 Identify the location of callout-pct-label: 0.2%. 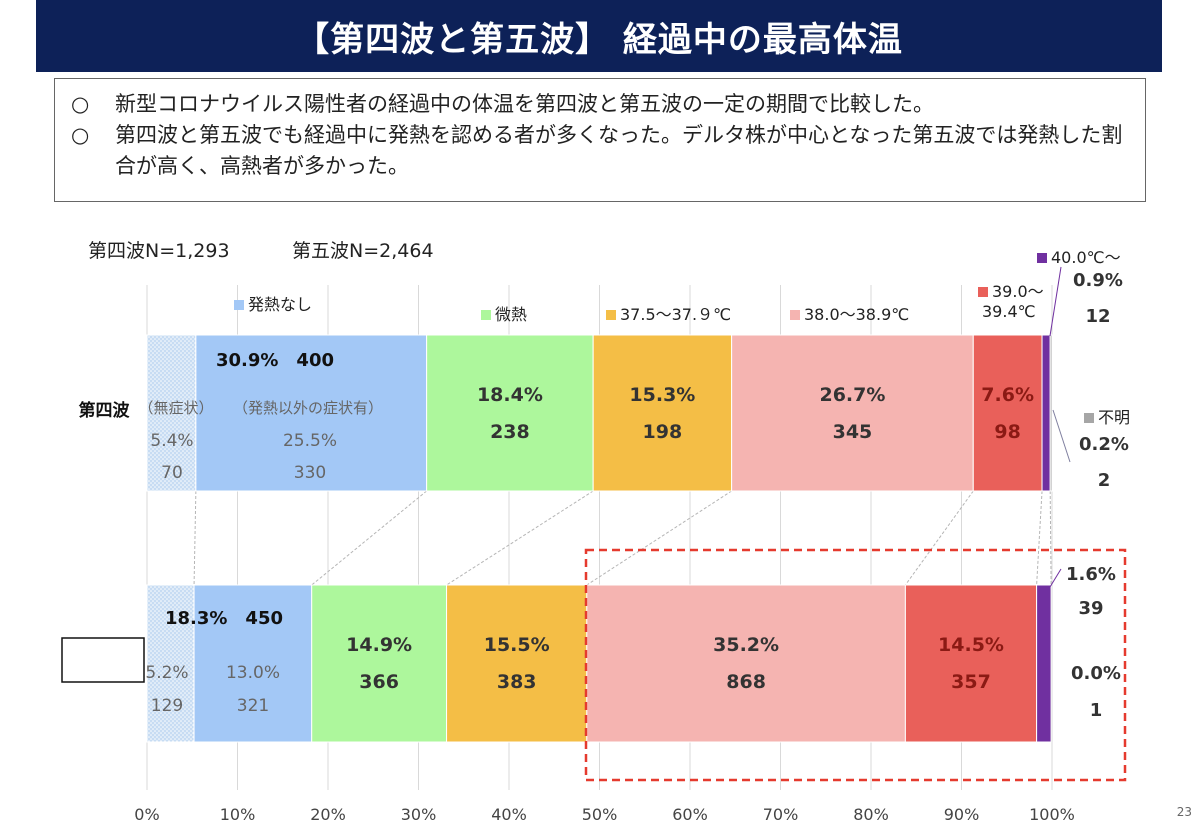
(1104, 444).